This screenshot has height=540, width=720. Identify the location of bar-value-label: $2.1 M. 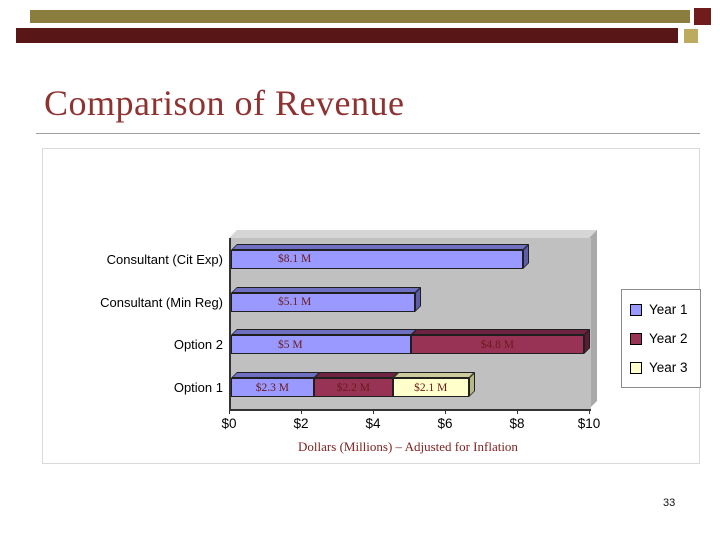
(431, 387).